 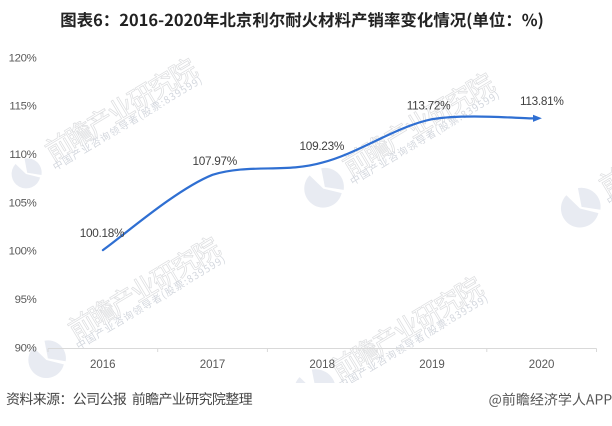 I want to click on svg-text: 2019, so click(x=432, y=365).